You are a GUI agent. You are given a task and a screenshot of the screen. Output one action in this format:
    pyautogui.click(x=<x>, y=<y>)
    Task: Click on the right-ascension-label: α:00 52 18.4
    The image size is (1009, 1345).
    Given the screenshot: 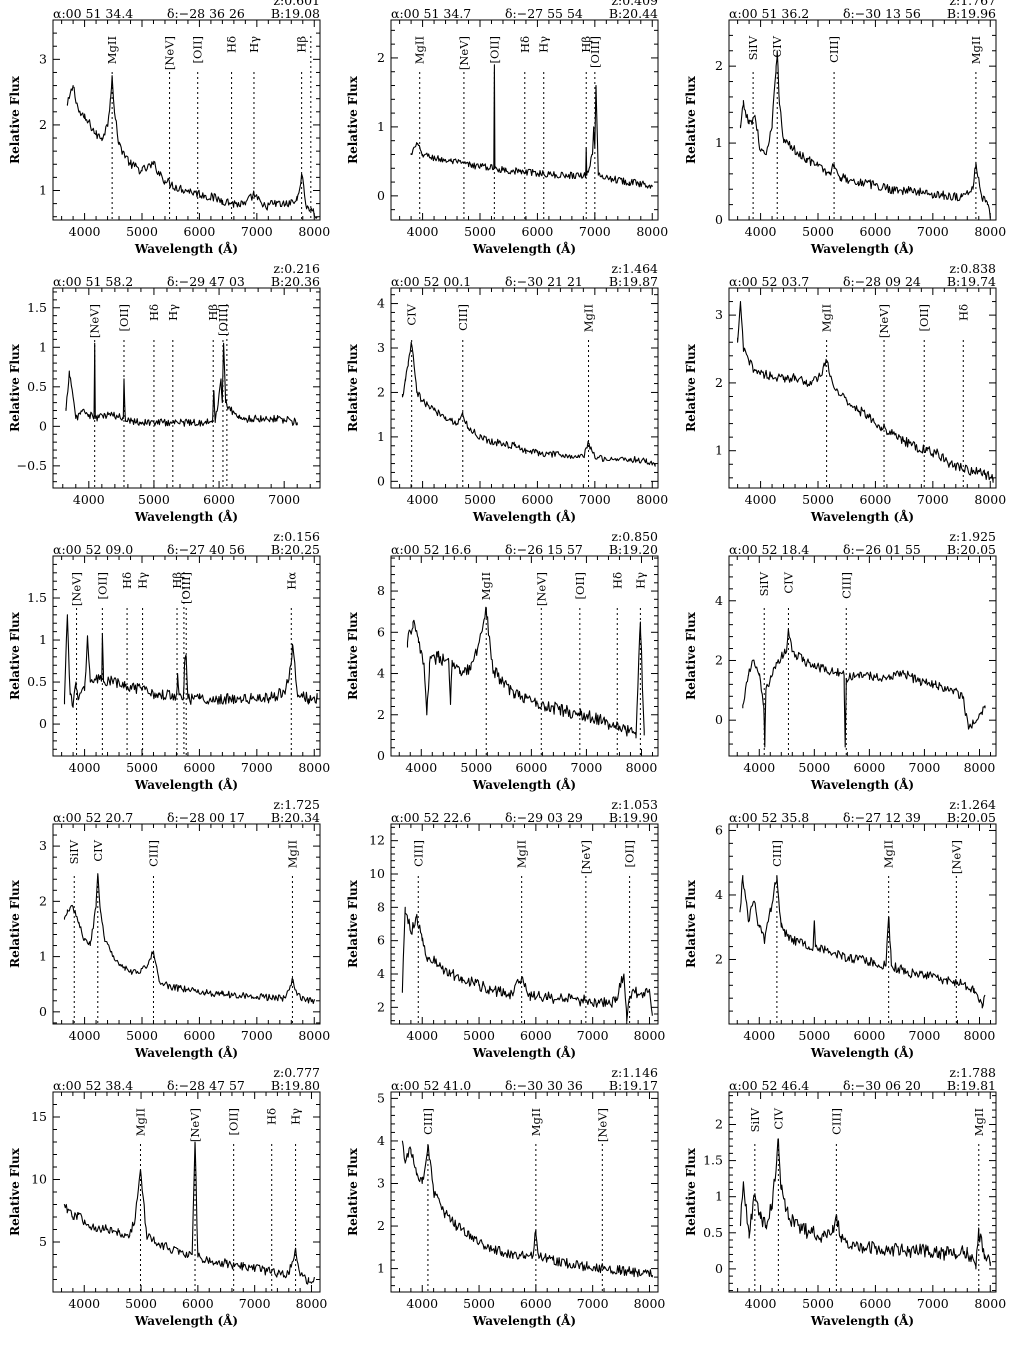 What is the action you would take?
    pyautogui.click(x=769, y=549)
    